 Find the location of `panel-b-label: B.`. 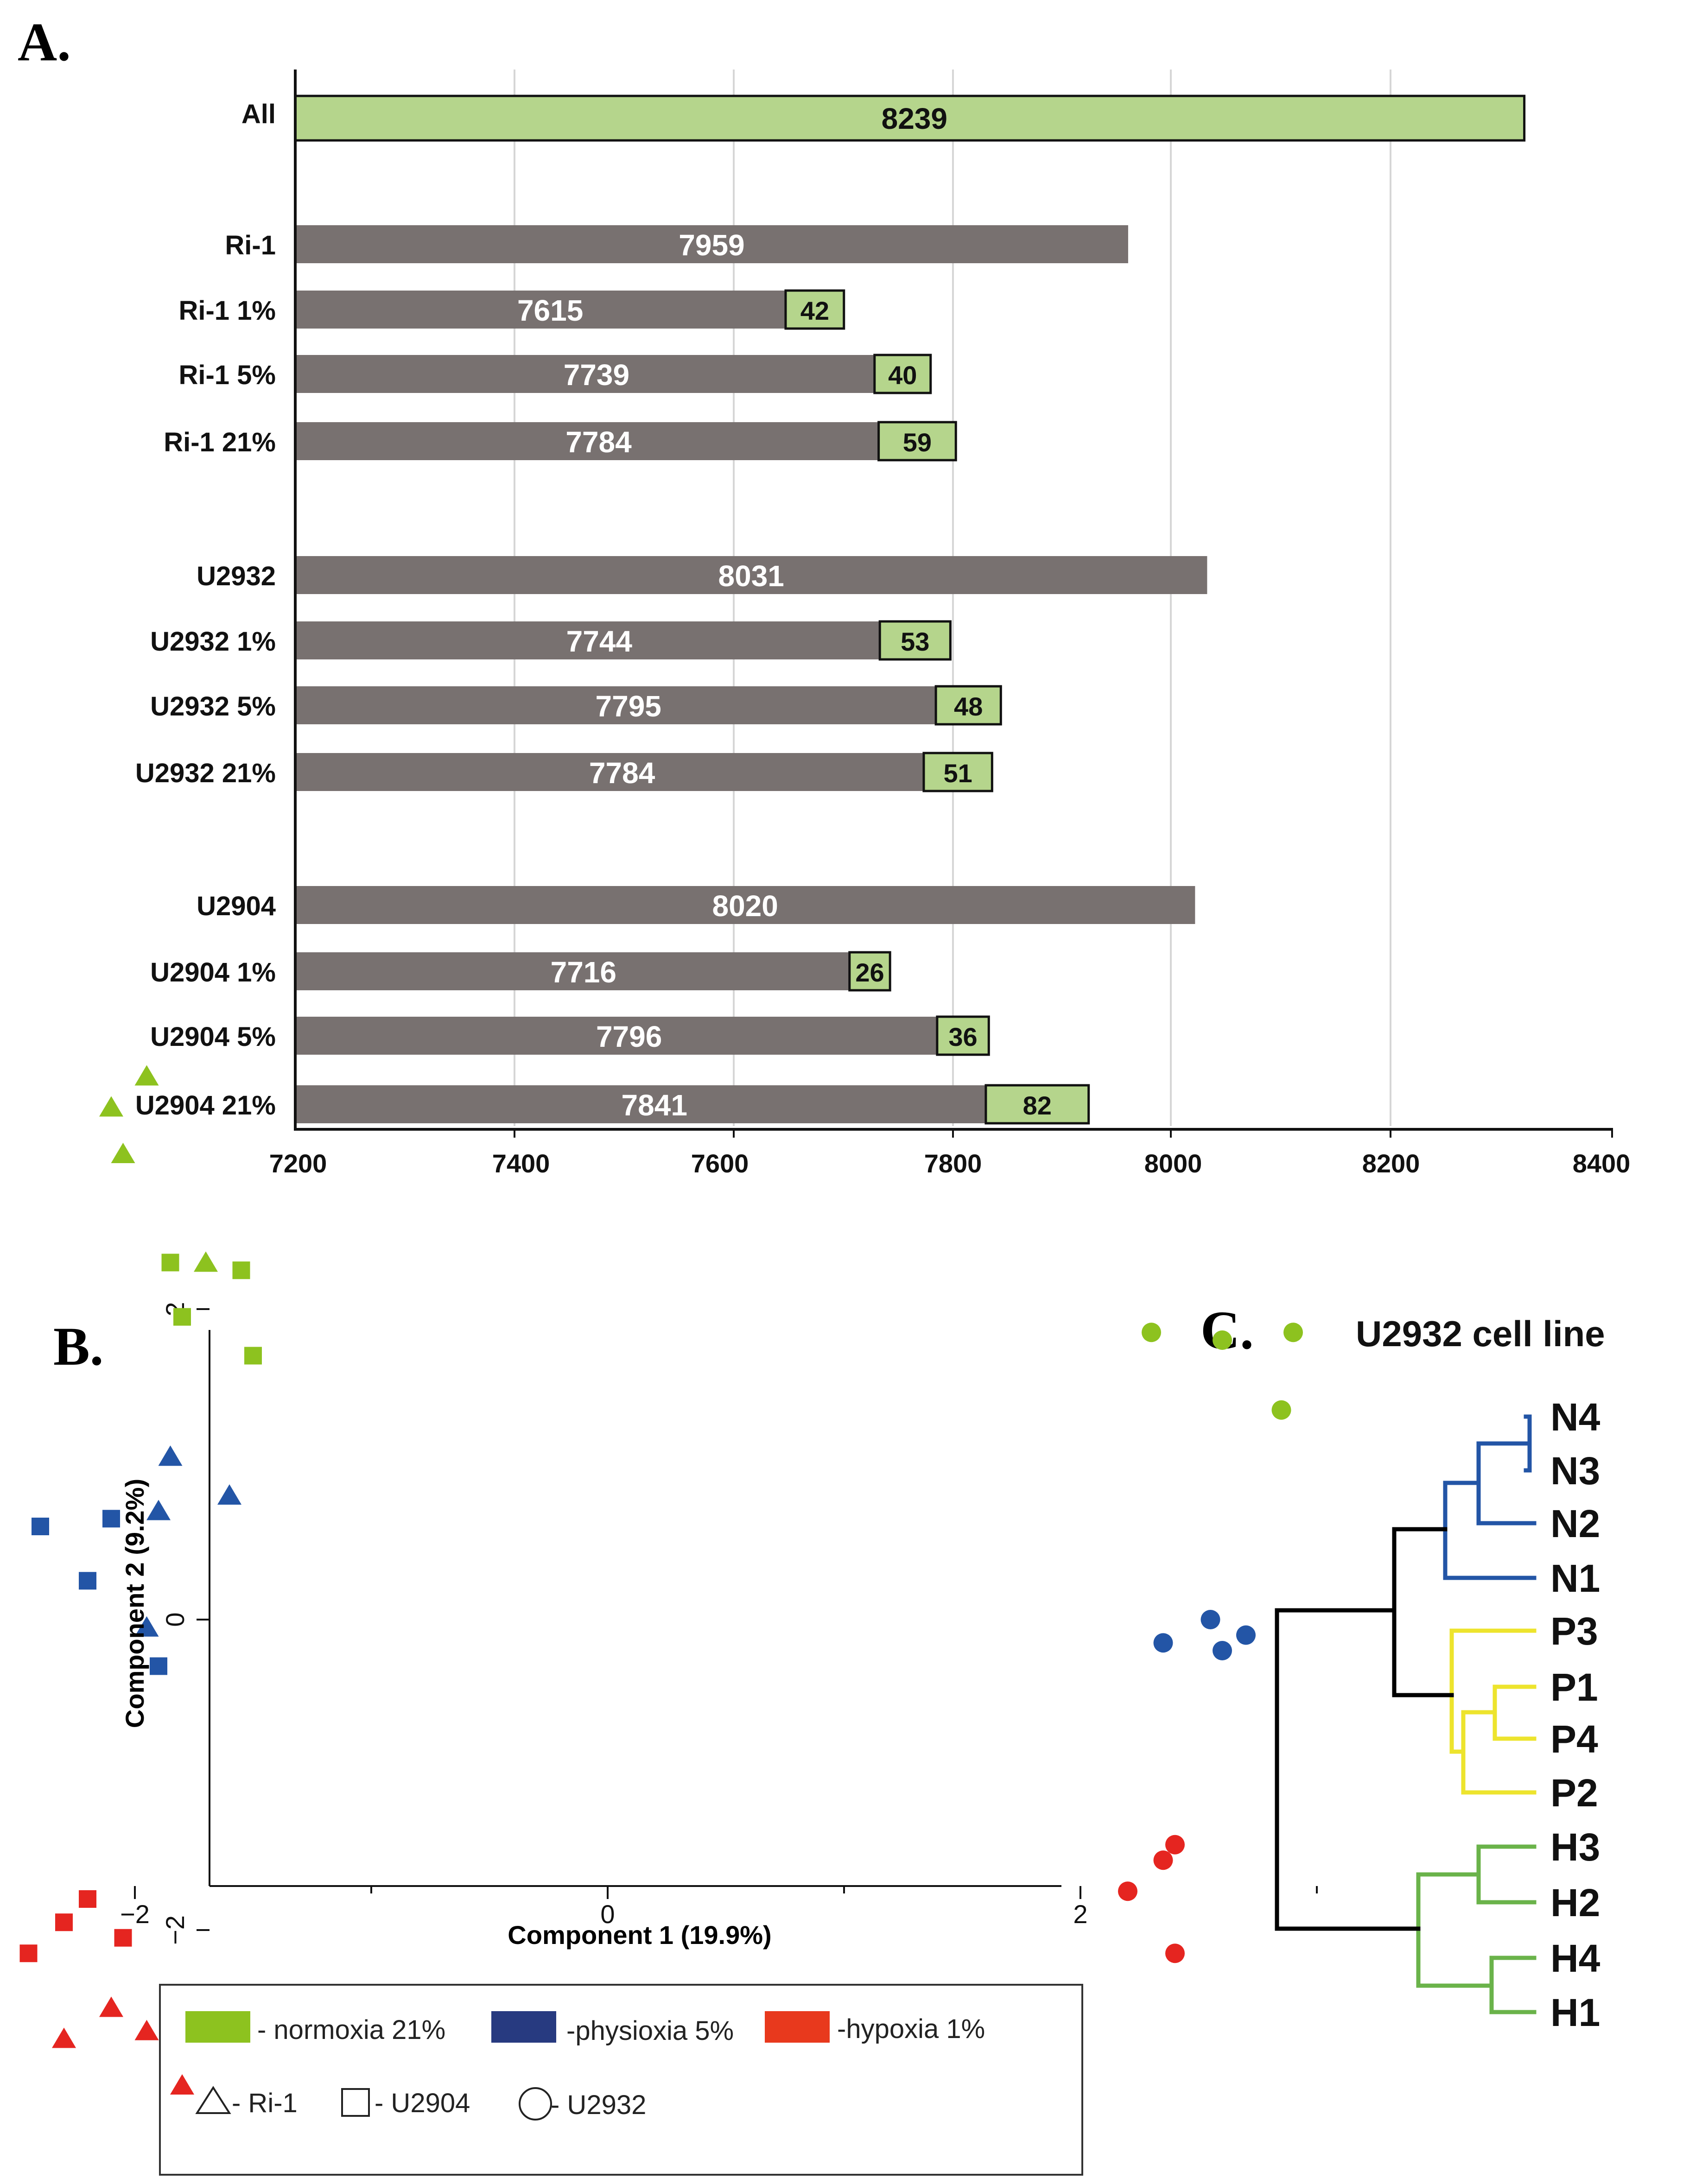

panel-b-label: B. is located at coordinates (78, 1346).